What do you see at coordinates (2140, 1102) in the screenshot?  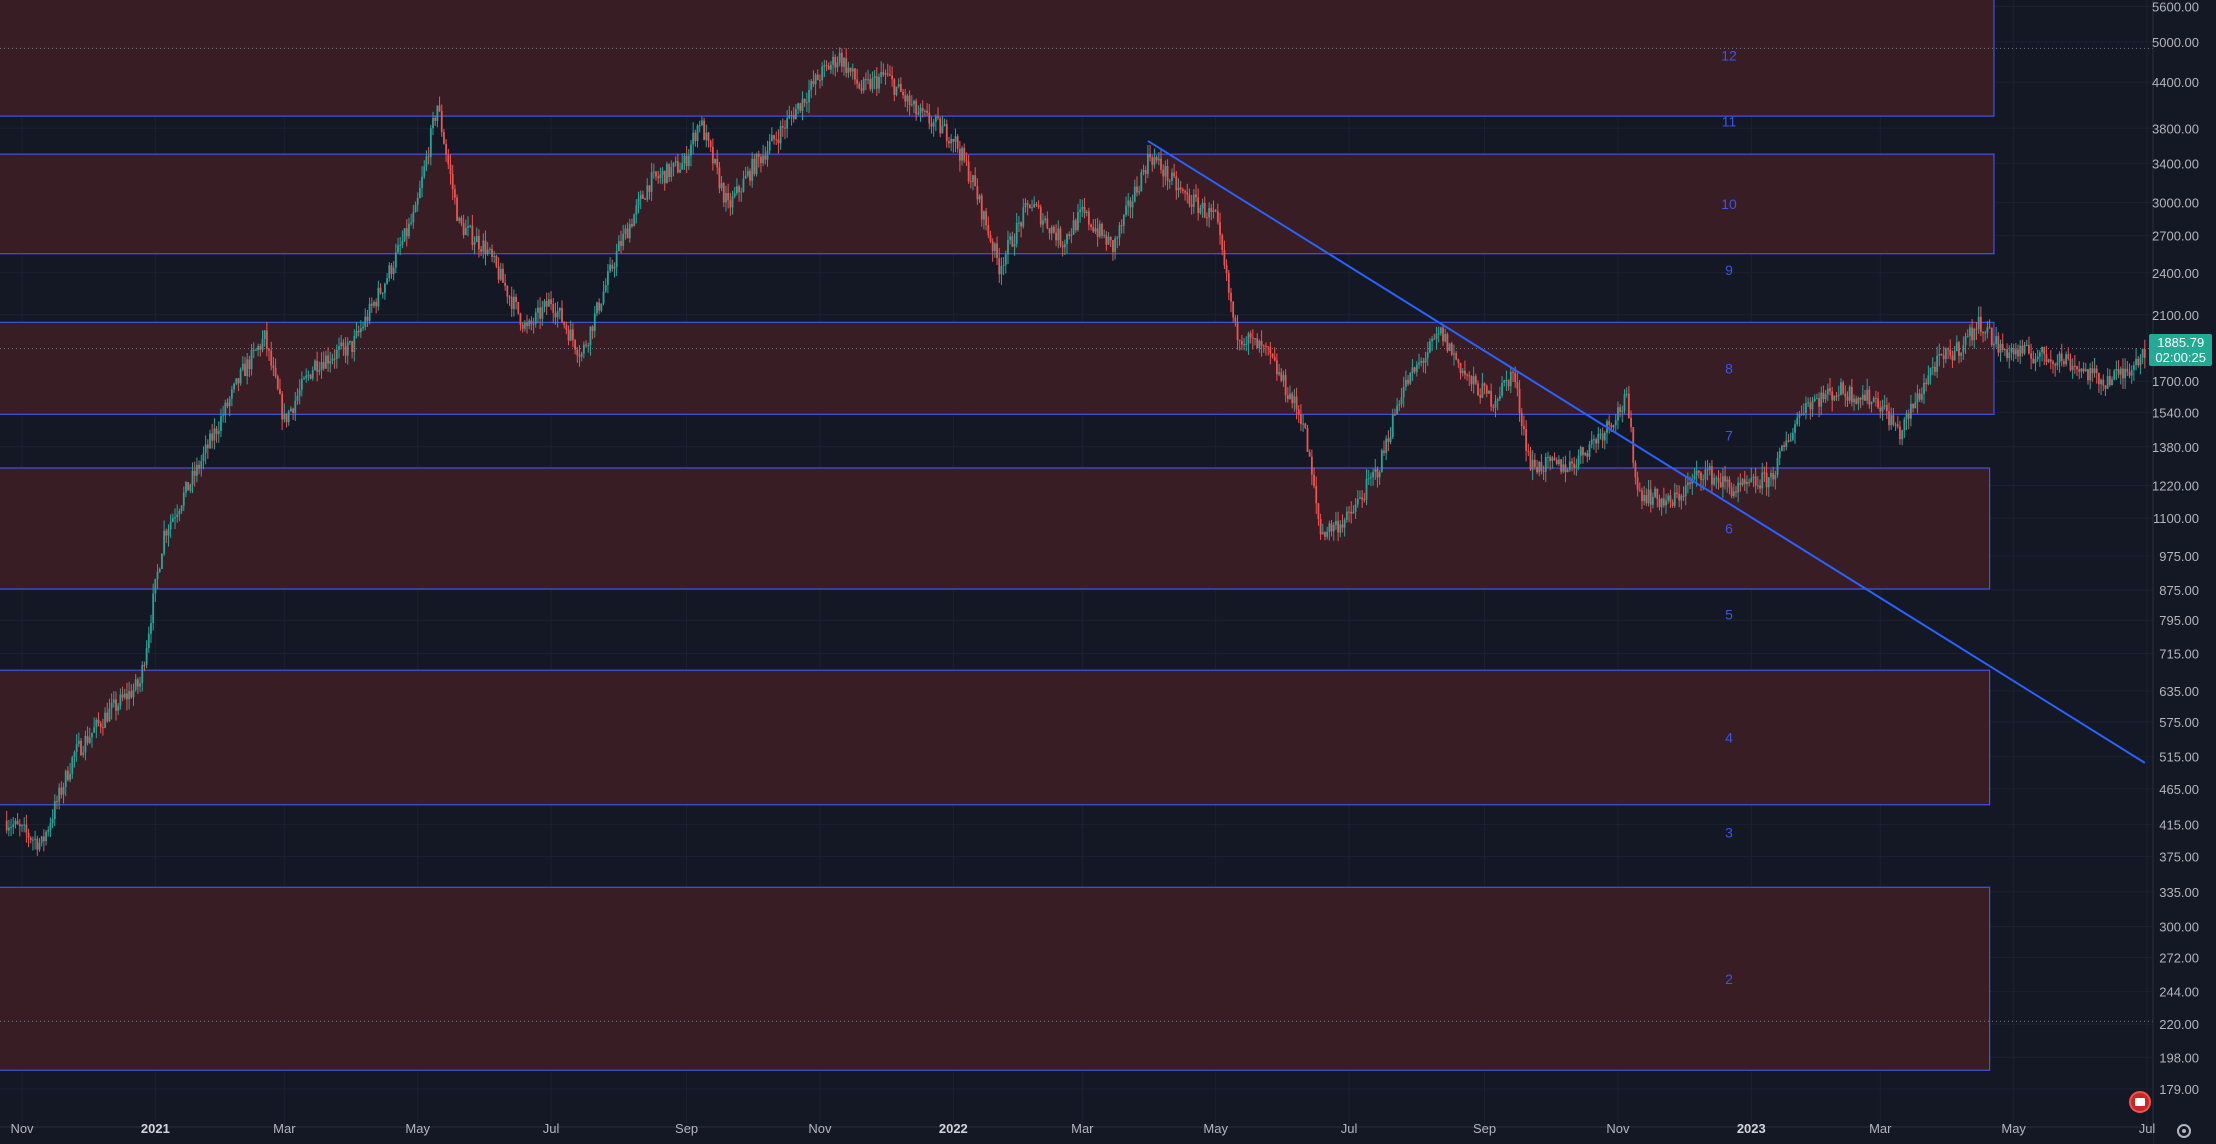 I see `flag-icon` at bounding box center [2140, 1102].